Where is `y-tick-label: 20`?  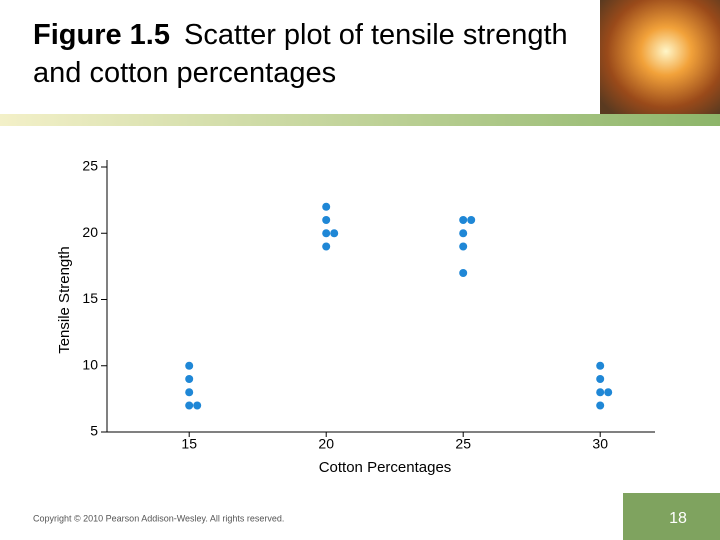
y-tick-label: 20 is located at coordinates (90, 232).